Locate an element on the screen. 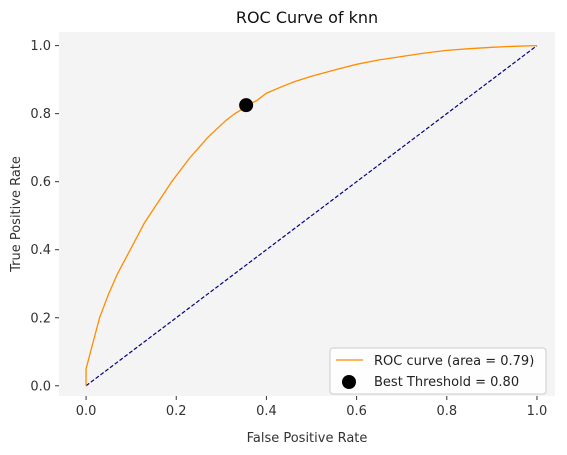 The image size is (567, 455). y-tick-label: 0.4 is located at coordinates (40, 250).